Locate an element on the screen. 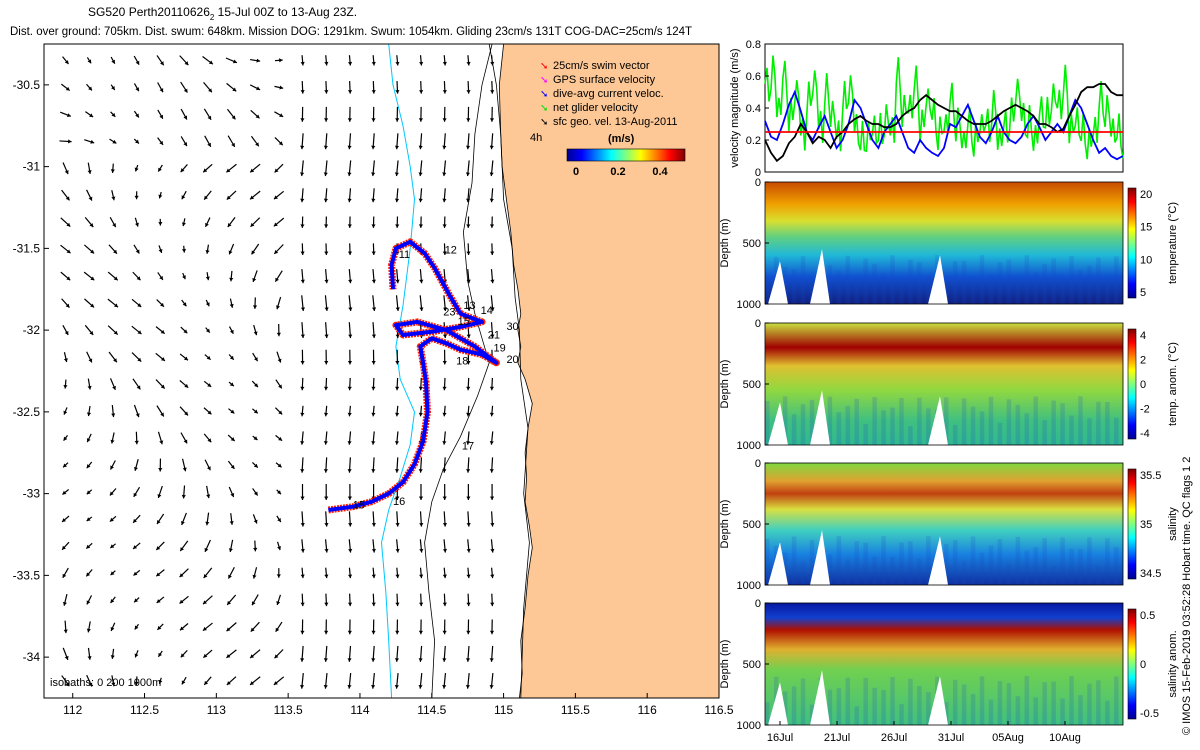 The height and width of the screenshot is (750, 1200). legend-entry: ➘ GPS surface velocity is located at coordinates (598, 80).